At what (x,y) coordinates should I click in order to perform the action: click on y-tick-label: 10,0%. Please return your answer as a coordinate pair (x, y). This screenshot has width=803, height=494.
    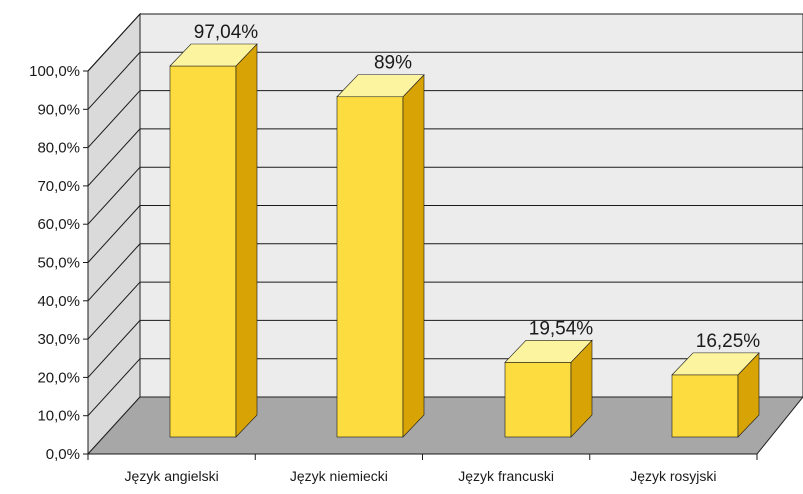
    Looking at the image, I should click on (58, 416).